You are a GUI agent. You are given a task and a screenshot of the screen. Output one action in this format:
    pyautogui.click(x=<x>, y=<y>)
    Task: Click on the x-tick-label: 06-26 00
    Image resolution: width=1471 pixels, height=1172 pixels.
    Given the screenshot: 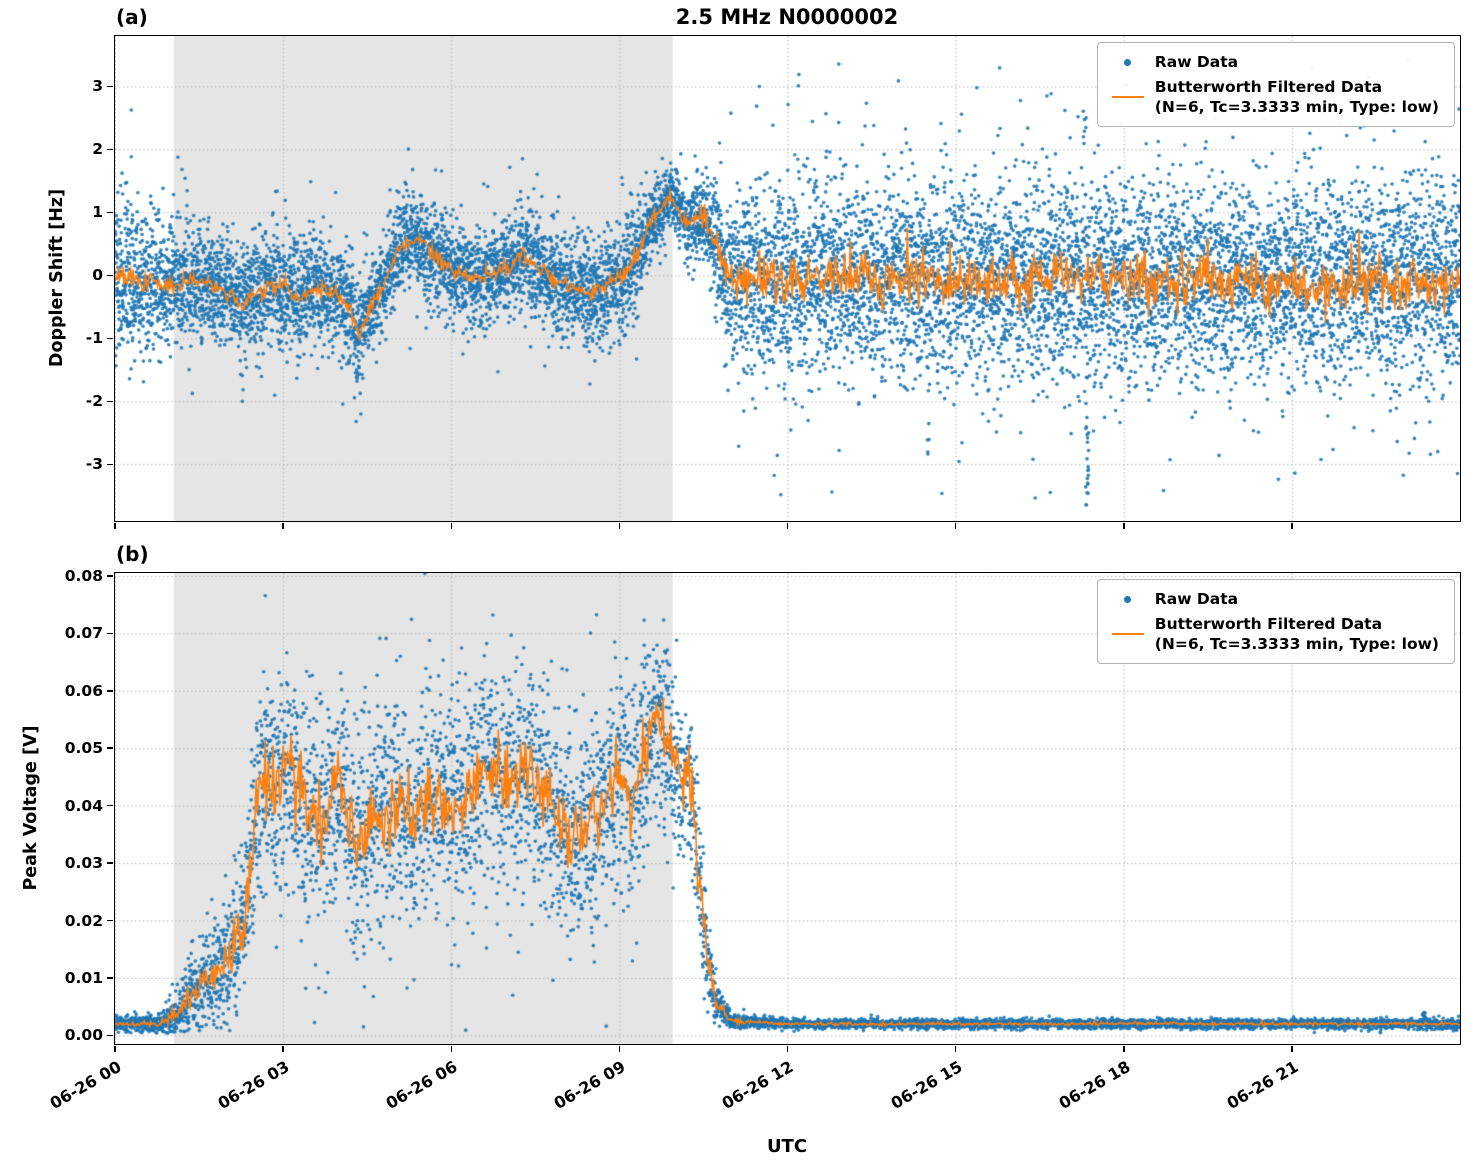 What is the action you would take?
    pyautogui.click(x=85, y=1085)
    